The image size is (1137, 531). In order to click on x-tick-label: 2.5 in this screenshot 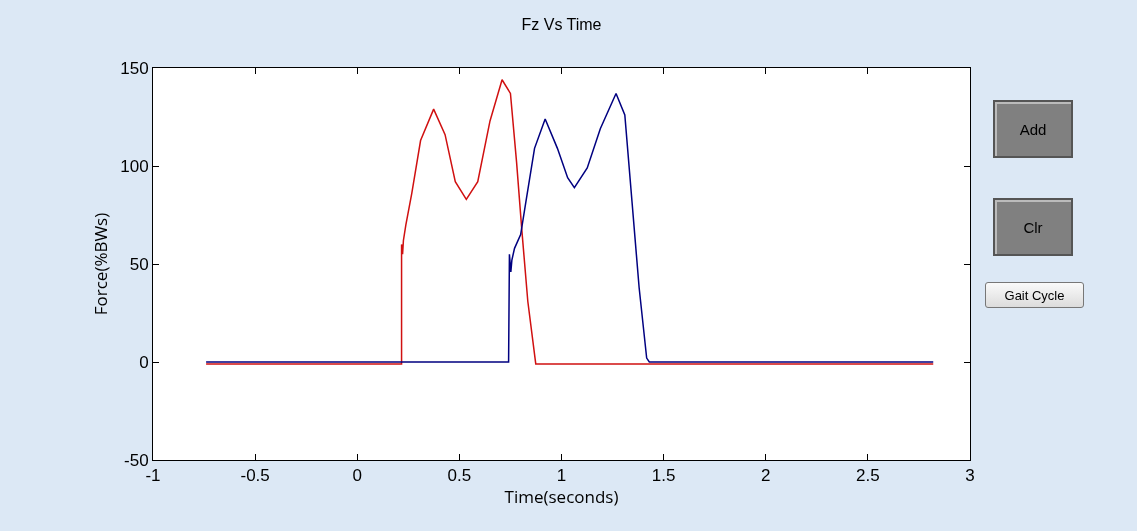, I will do `click(868, 476)`.